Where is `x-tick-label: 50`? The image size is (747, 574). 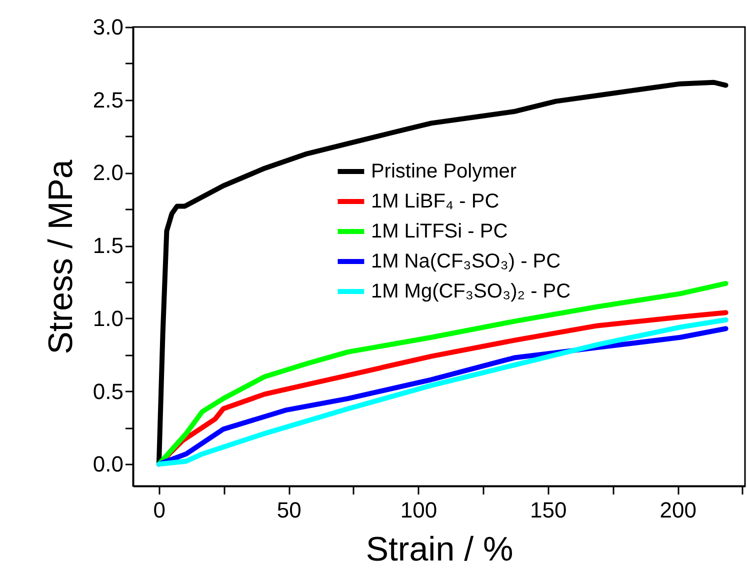 x-tick-label: 50 is located at coordinates (289, 510).